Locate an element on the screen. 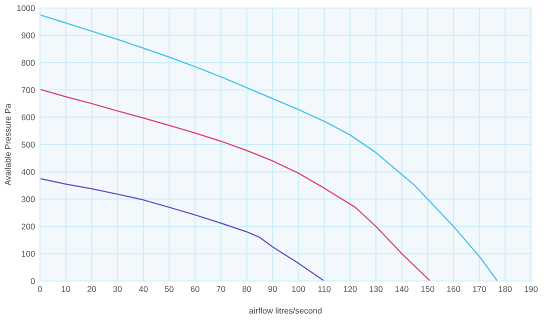 The width and height of the screenshot is (548, 320). x-tick-label: 110 is located at coordinates (324, 289).